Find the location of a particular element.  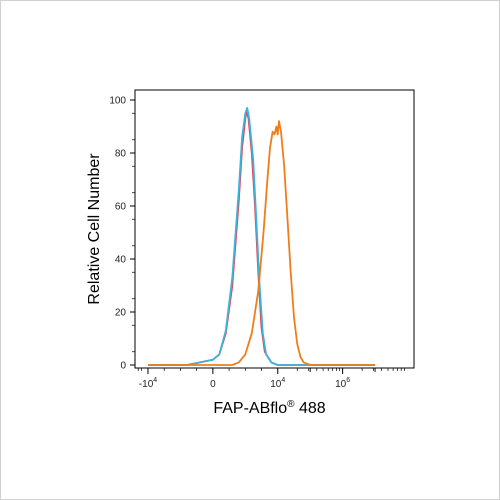

y-axis: 0 20 40 60 80 100 is located at coordinates (122, 234).